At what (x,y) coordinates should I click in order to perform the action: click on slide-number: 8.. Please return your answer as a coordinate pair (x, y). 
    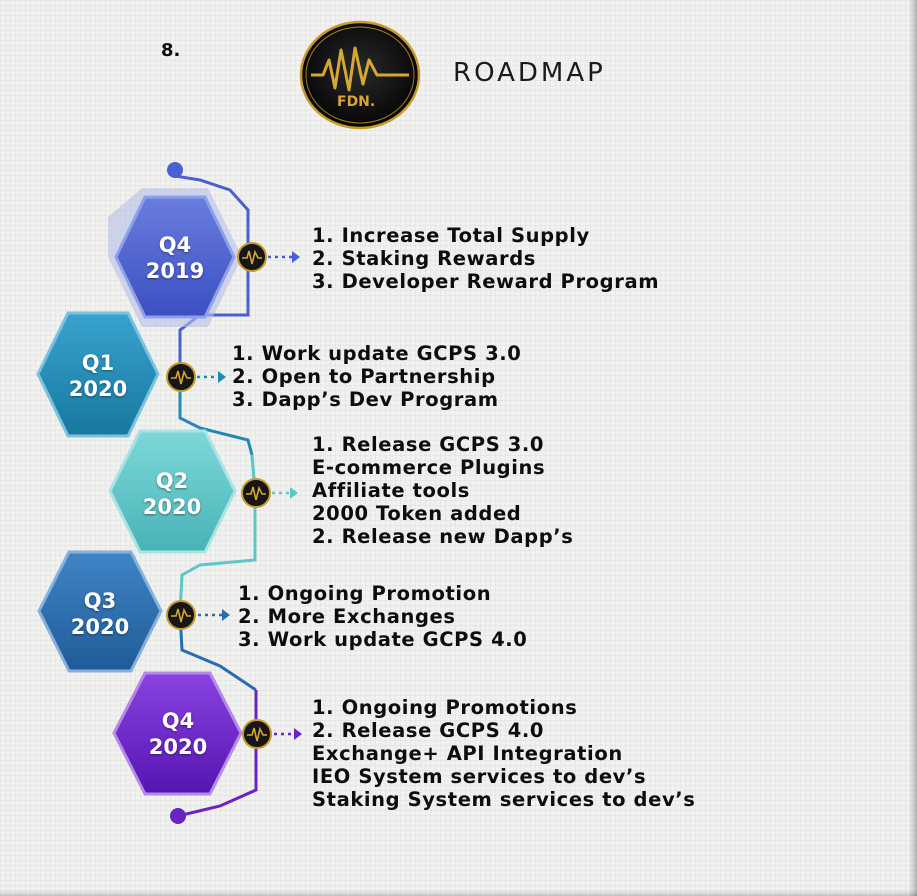
    Looking at the image, I should click on (171, 50).